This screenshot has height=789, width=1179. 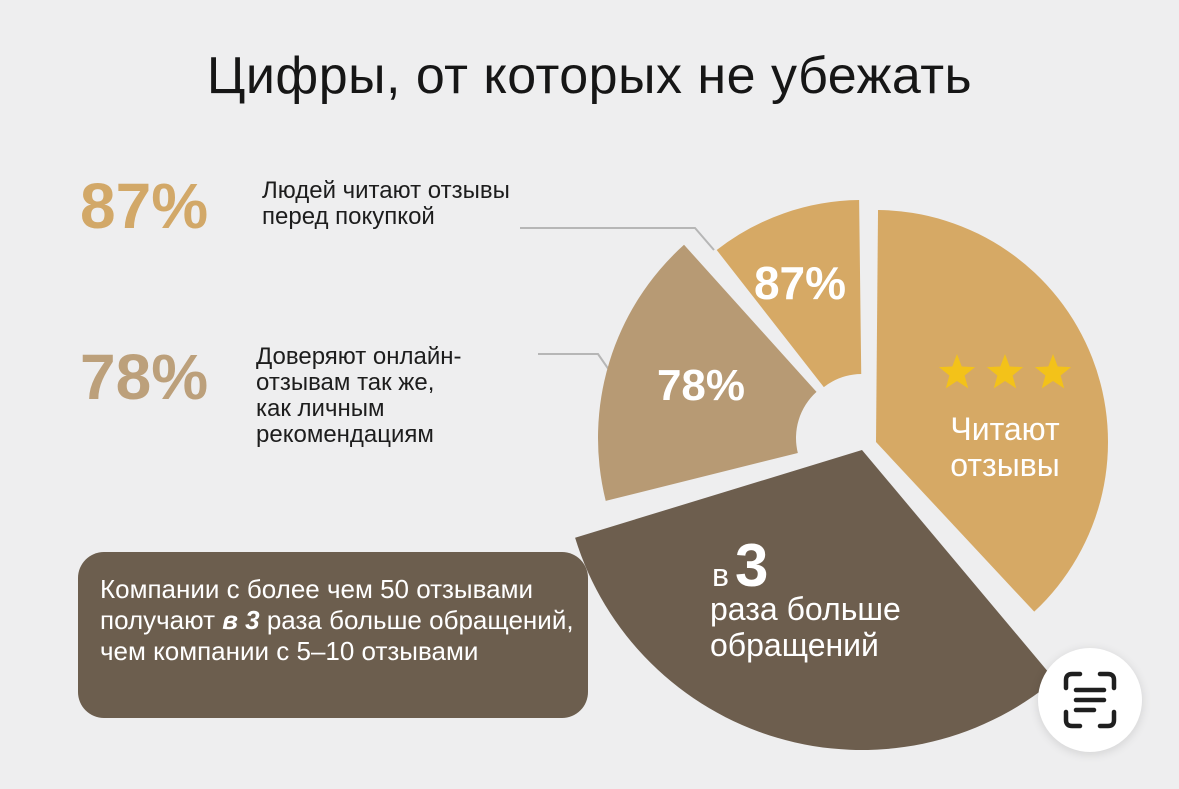 What do you see at coordinates (144, 206) in the screenshot?
I see `stat-87-value: 87%` at bounding box center [144, 206].